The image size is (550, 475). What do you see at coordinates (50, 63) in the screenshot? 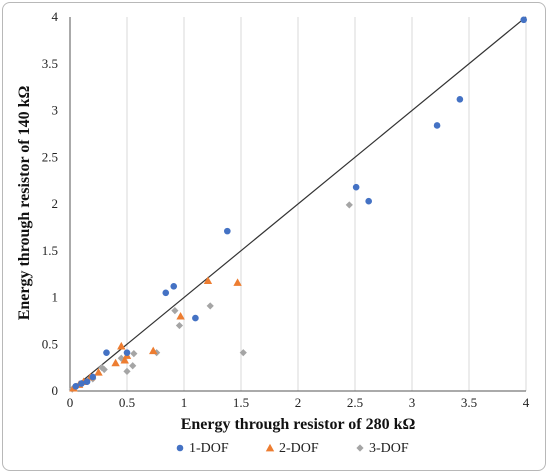
I see `y-tick-label: 3.5` at bounding box center [50, 63].